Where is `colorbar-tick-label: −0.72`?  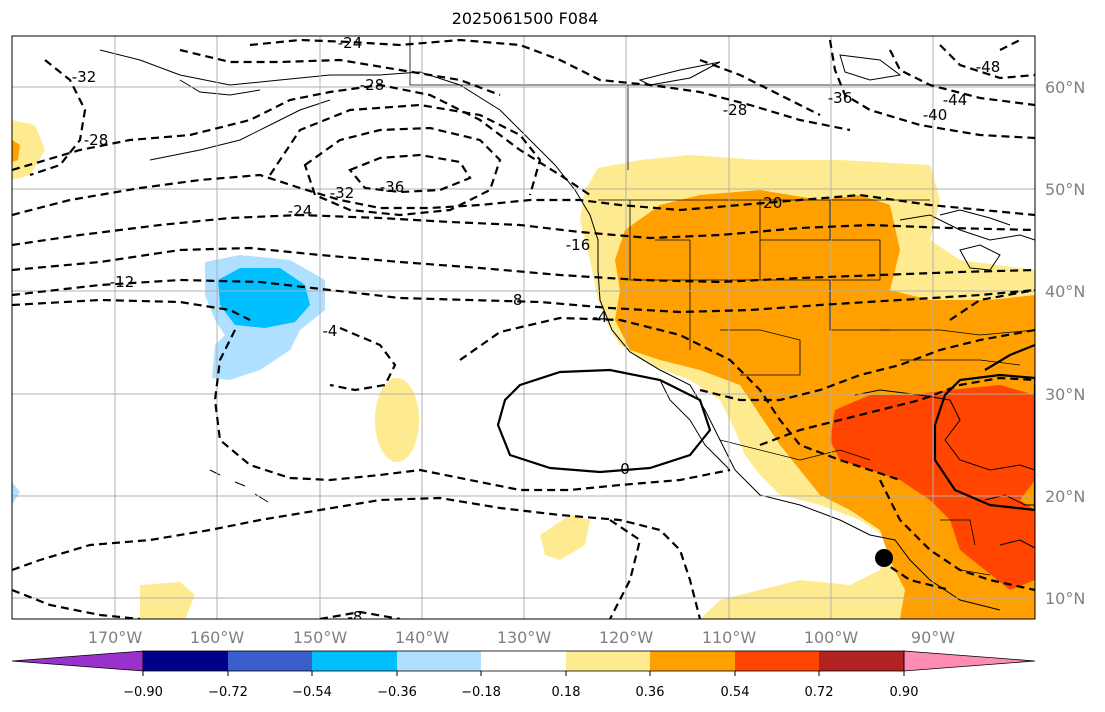 colorbar-tick-label: −0.72 is located at coordinates (228, 692).